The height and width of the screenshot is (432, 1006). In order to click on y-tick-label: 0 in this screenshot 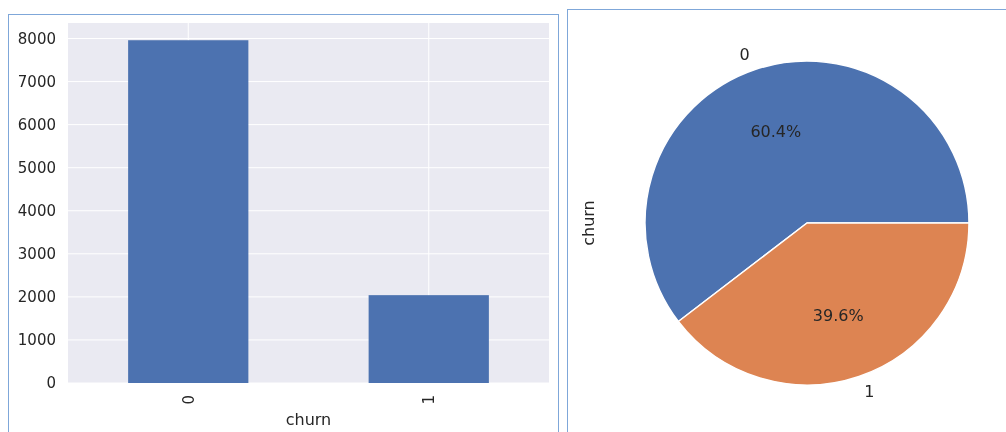, I will do `click(51, 383)`.